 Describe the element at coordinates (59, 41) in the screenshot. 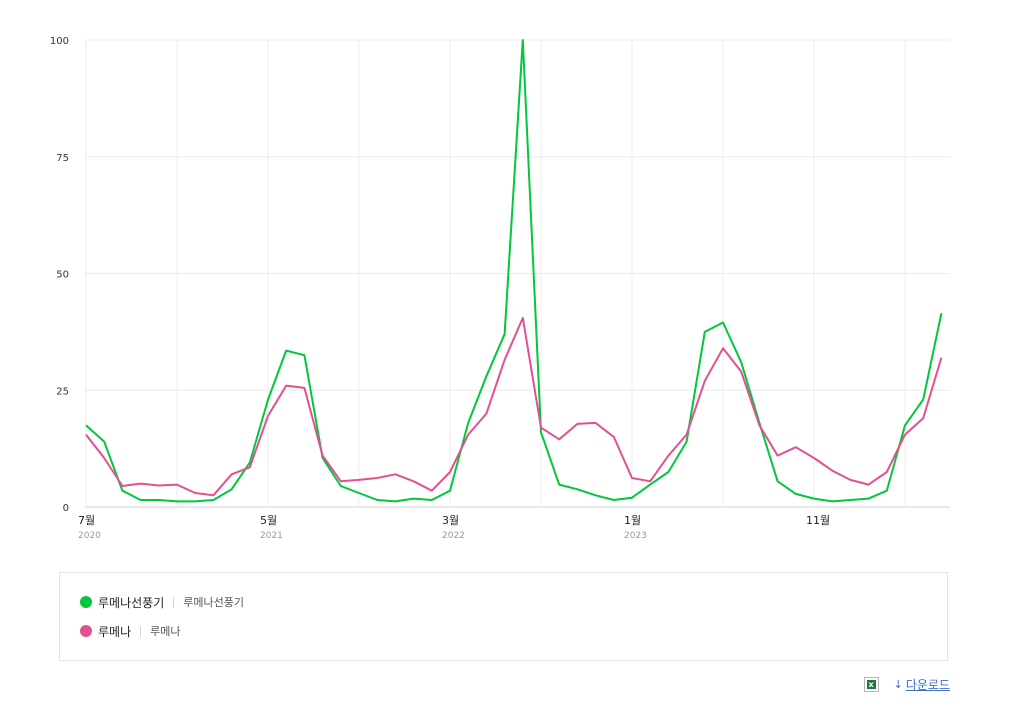

I see `y-tick-label: 100` at that location.